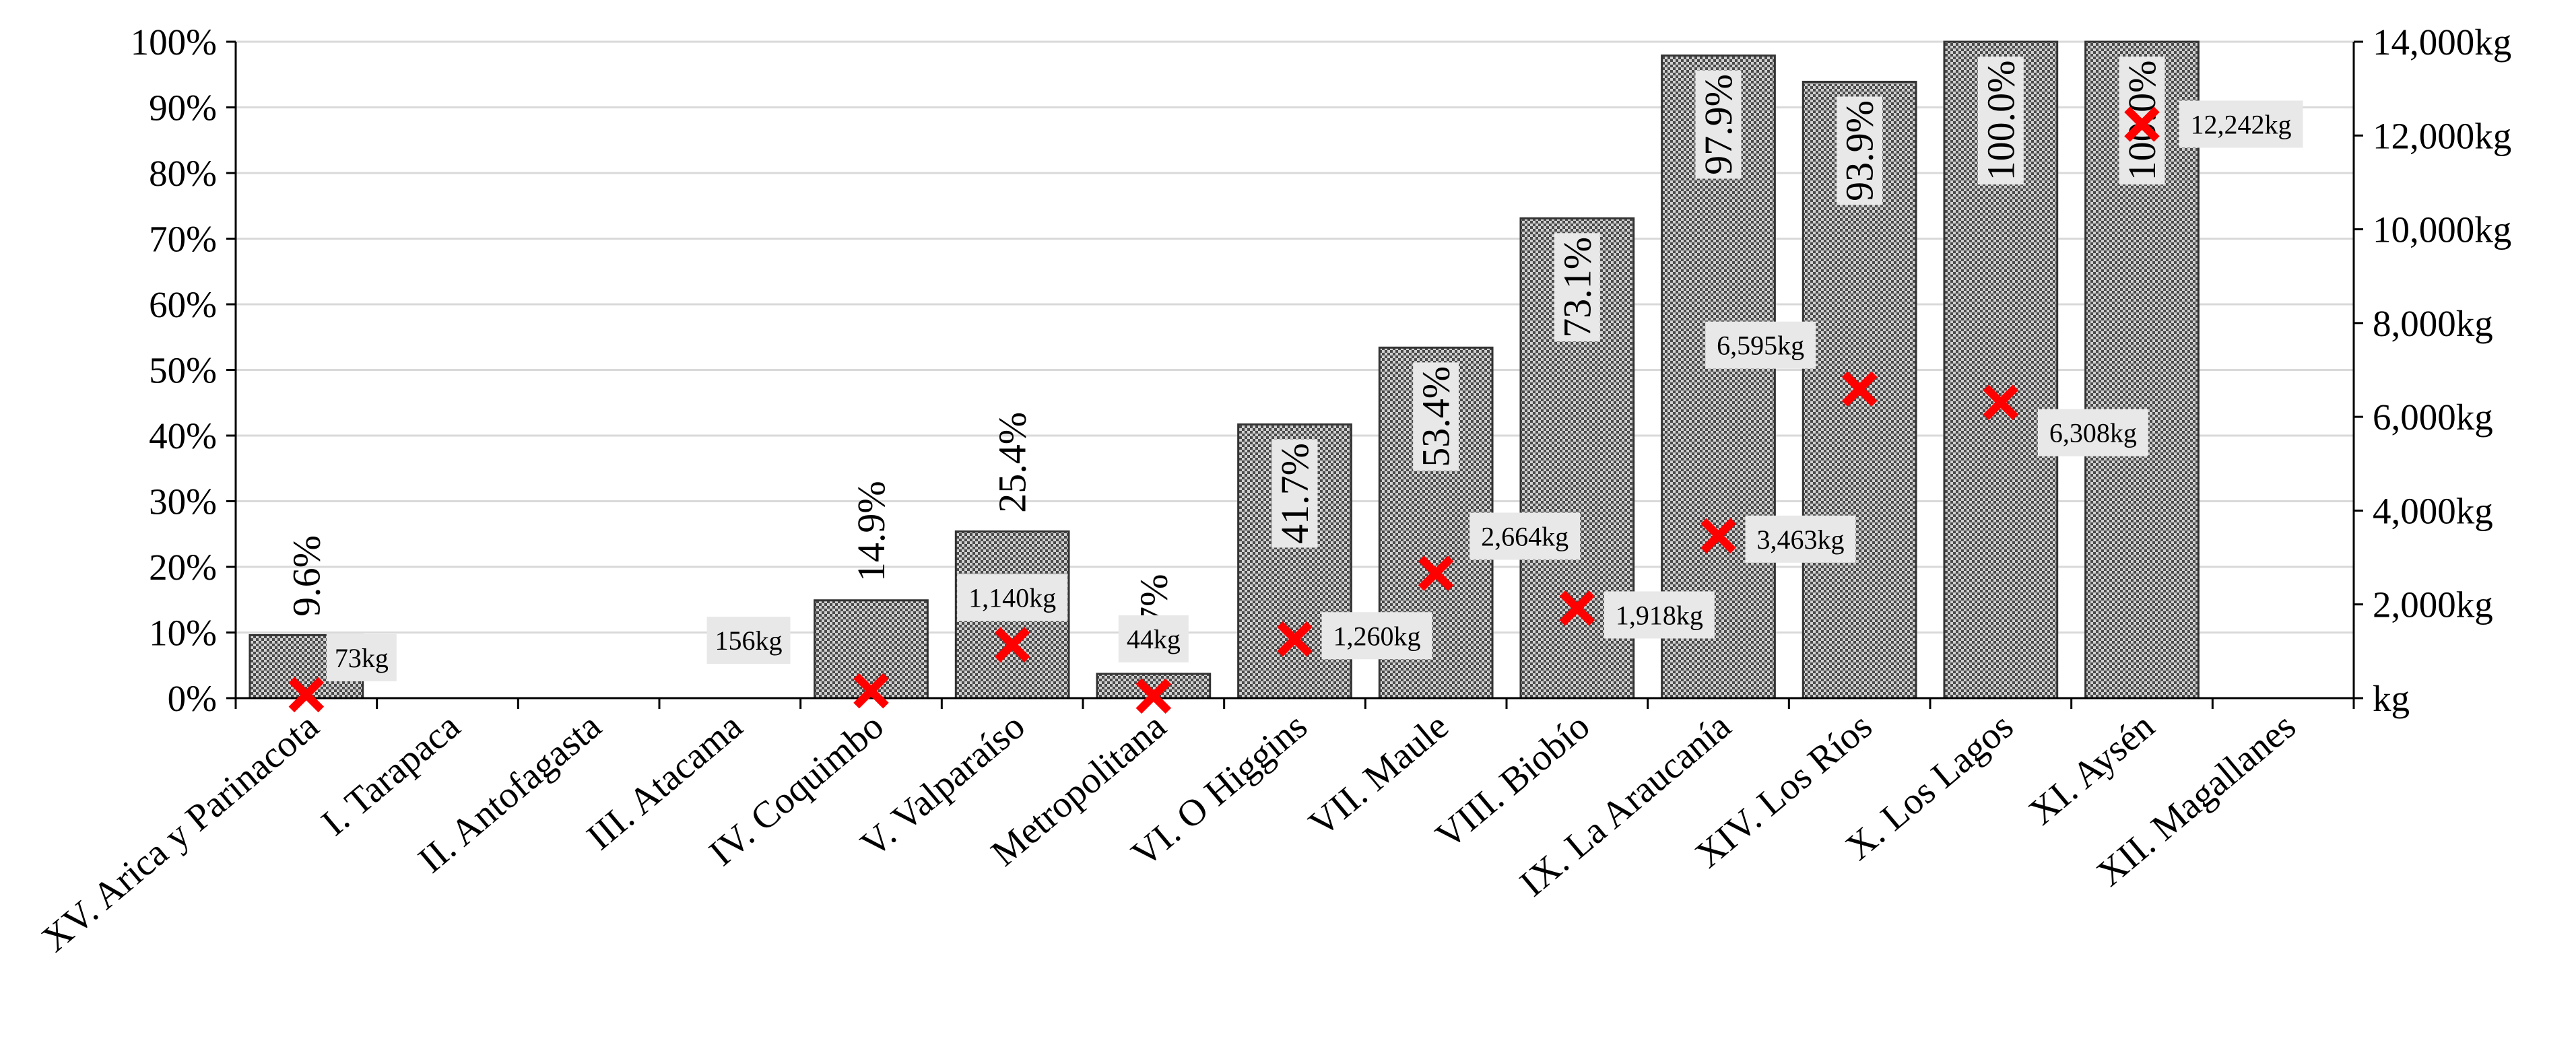 The height and width of the screenshot is (1059, 2576). I want to click on kg-label: 1,260kg, so click(1377, 636).